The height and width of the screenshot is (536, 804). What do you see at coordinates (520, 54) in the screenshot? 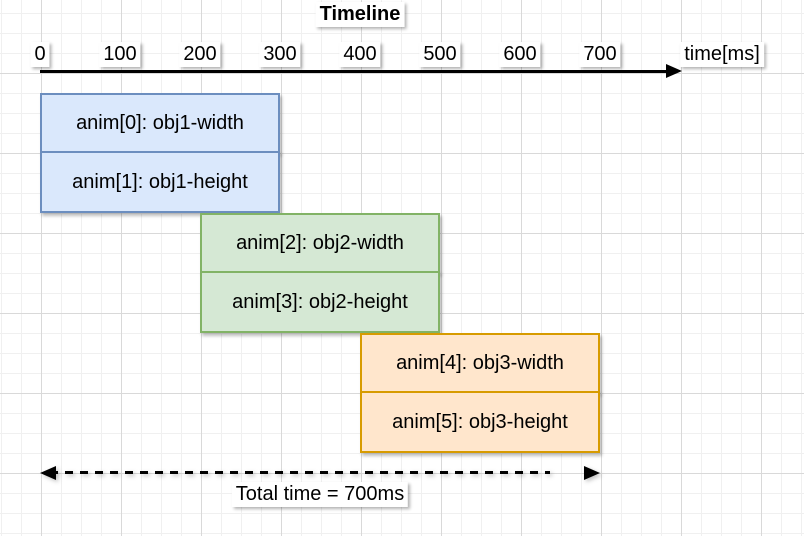
I see `axis-tick-600: 600` at bounding box center [520, 54].